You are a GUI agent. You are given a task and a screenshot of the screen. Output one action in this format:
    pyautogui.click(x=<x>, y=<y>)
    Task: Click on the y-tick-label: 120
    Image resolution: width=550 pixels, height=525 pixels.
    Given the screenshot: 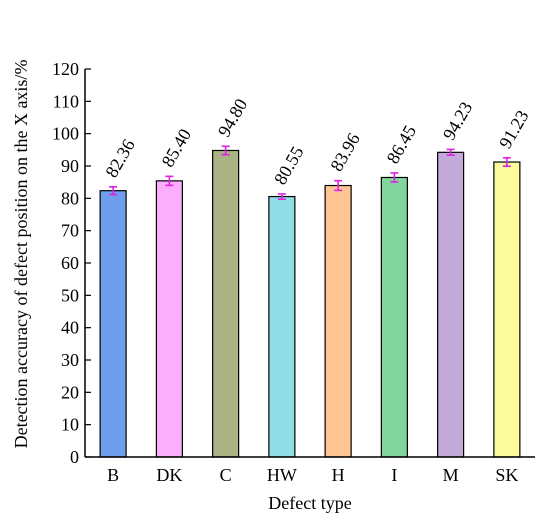 What is the action you would take?
    pyautogui.click(x=65, y=69)
    